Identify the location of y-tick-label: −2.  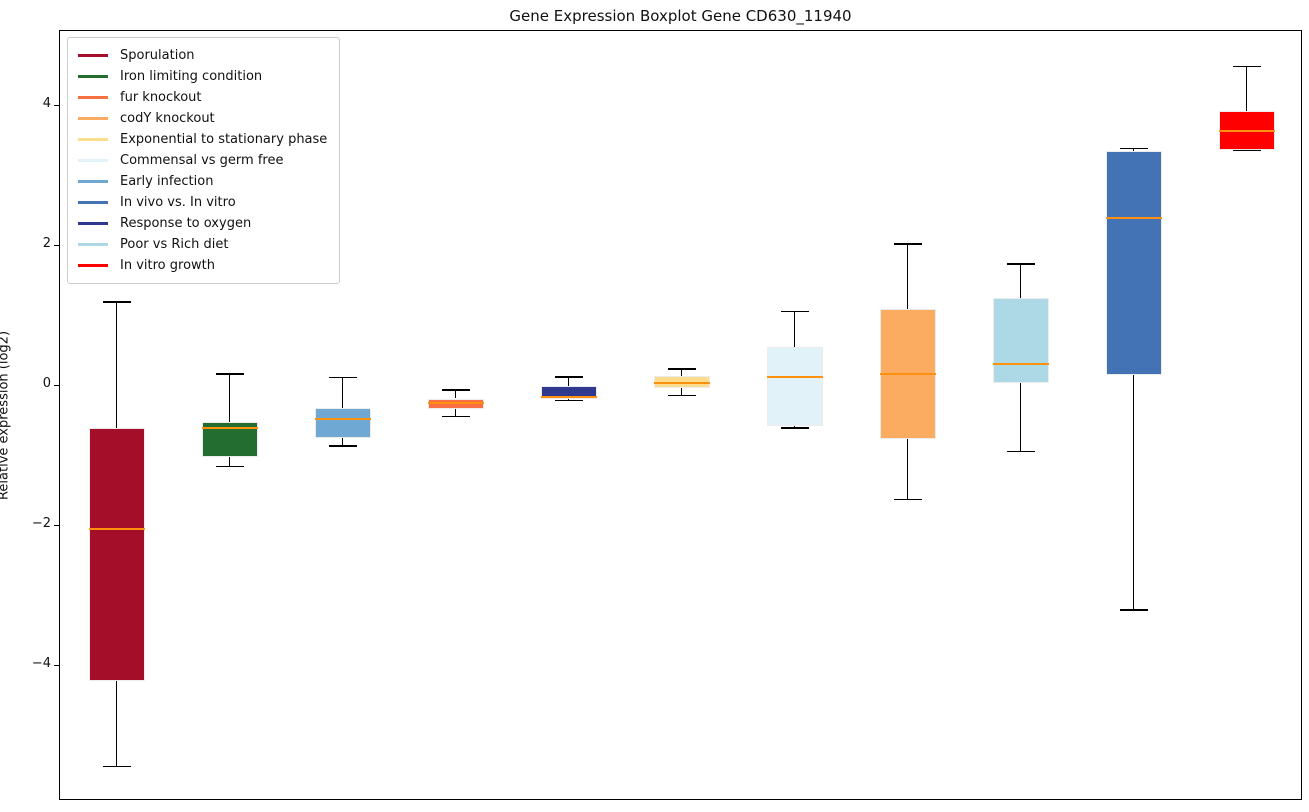
(41, 523).